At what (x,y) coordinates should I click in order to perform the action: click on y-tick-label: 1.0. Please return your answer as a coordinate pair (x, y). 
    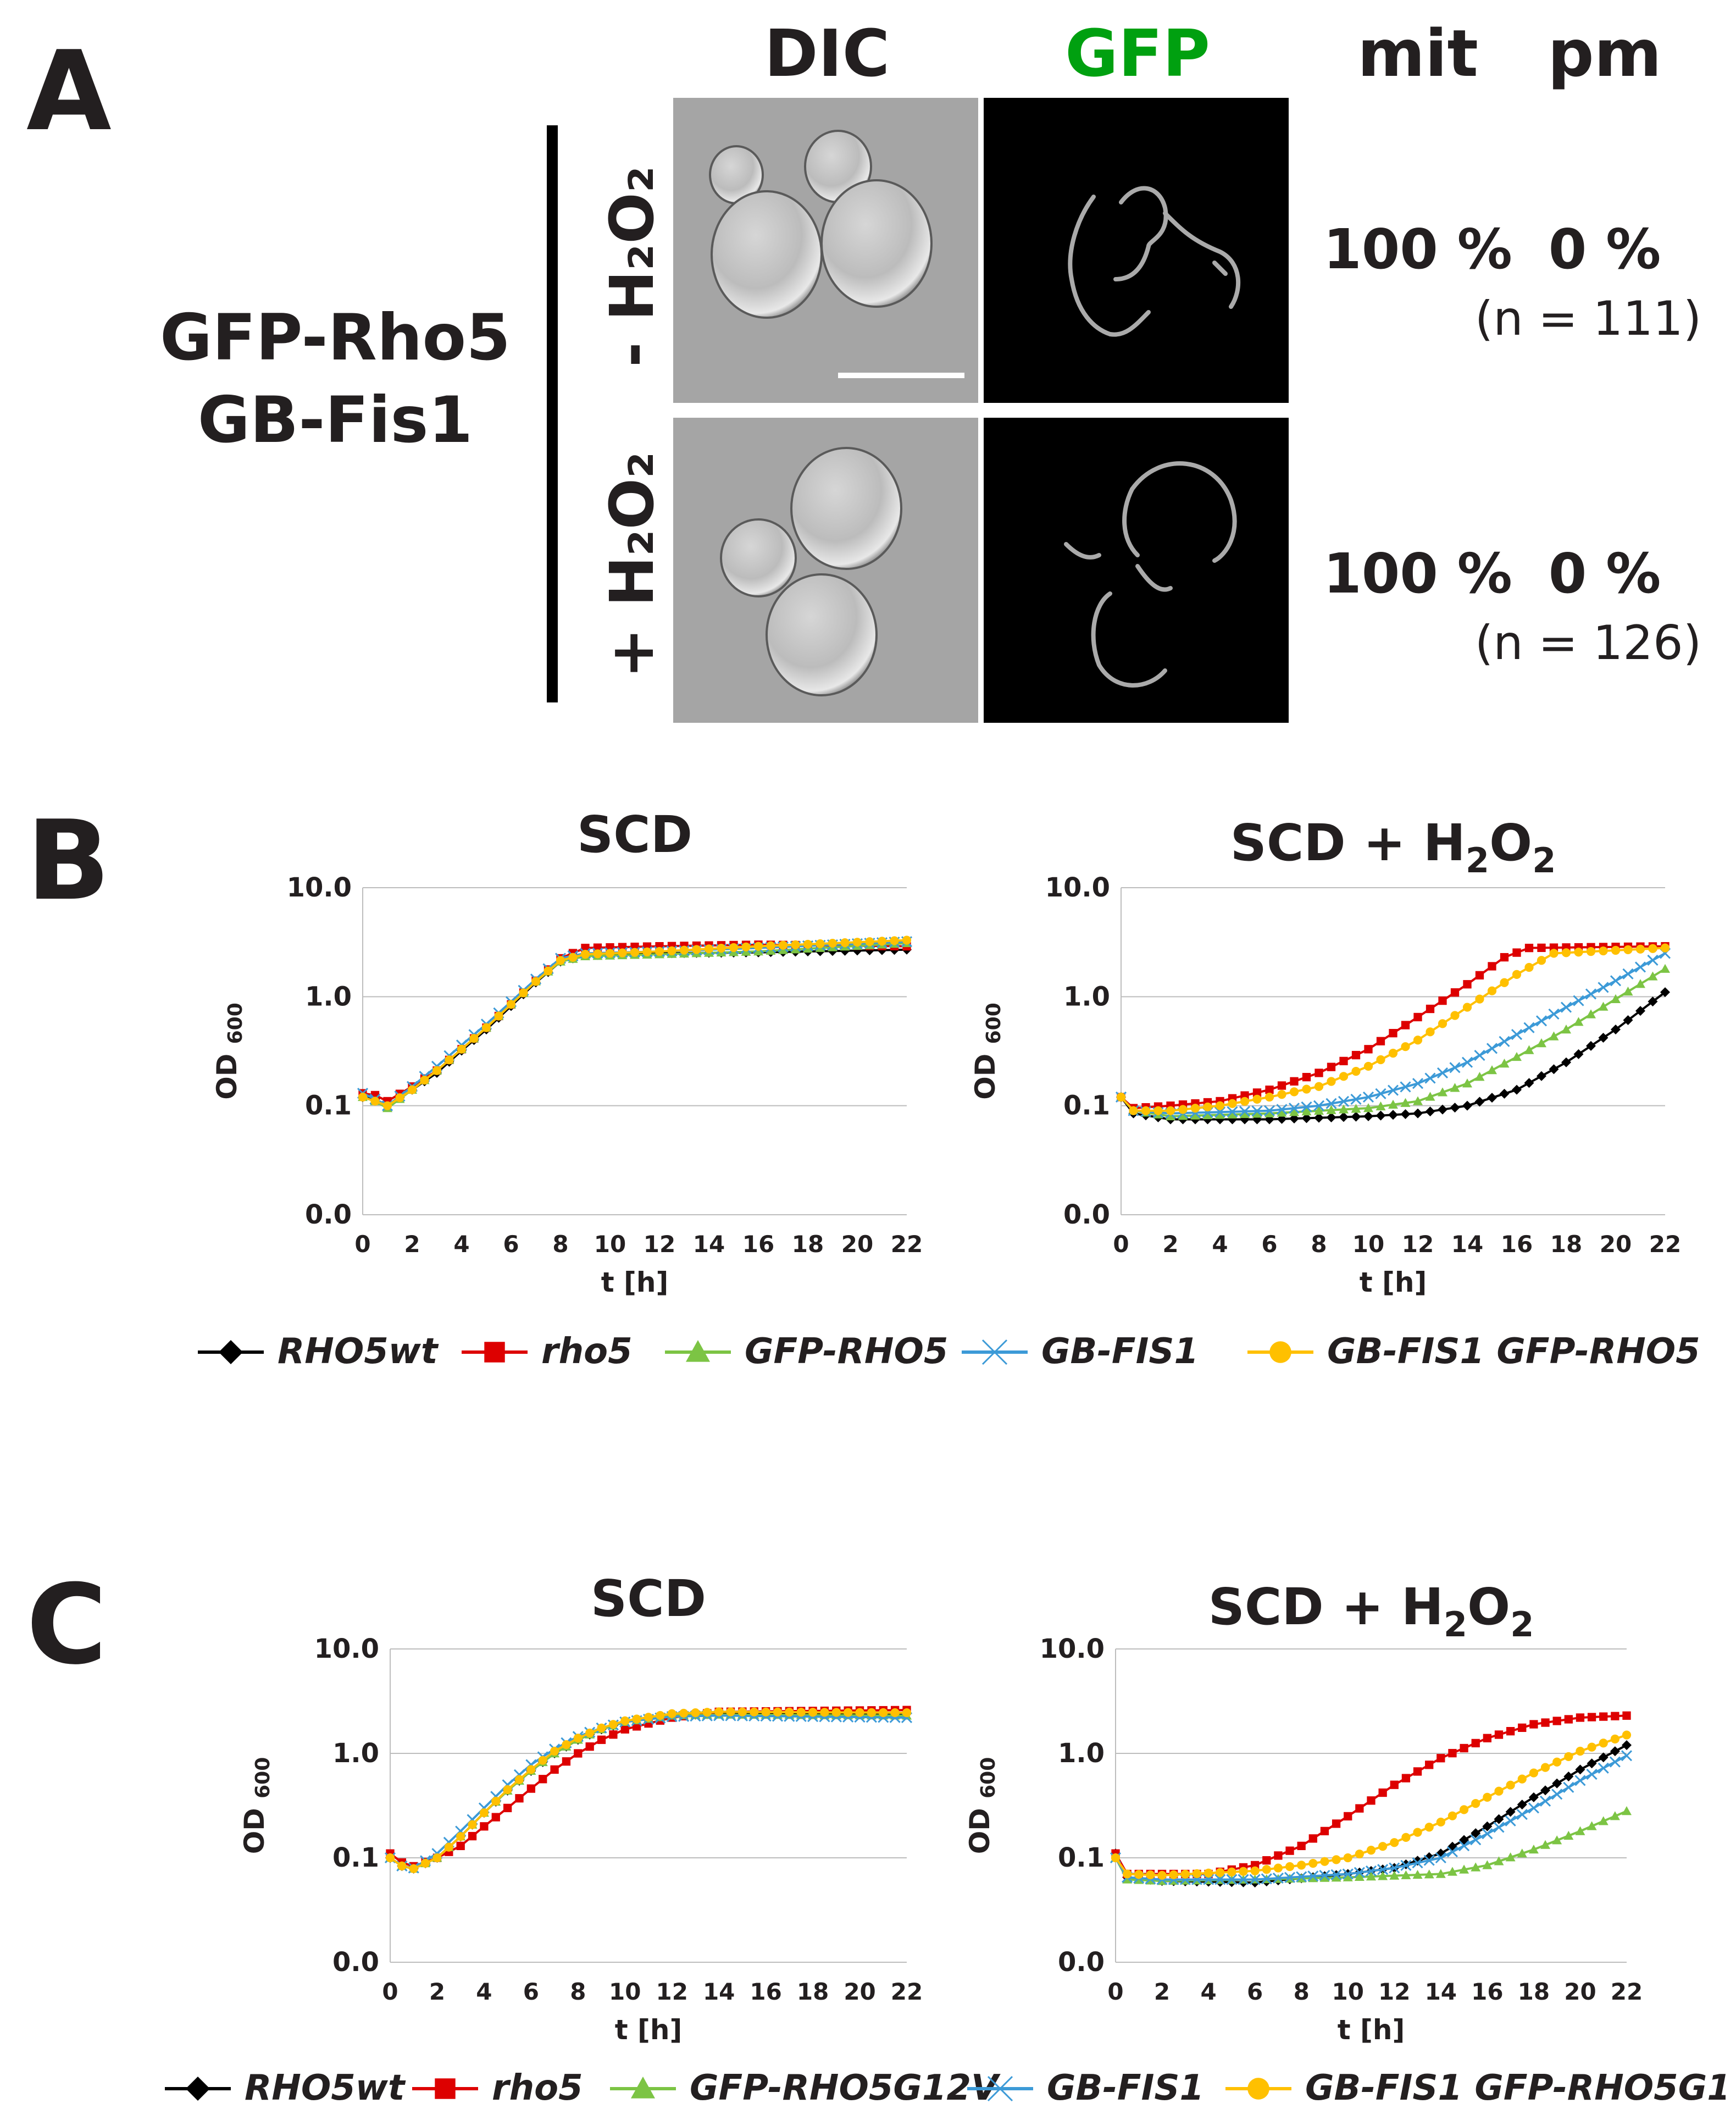
    Looking at the image, I should click on (328, 996).